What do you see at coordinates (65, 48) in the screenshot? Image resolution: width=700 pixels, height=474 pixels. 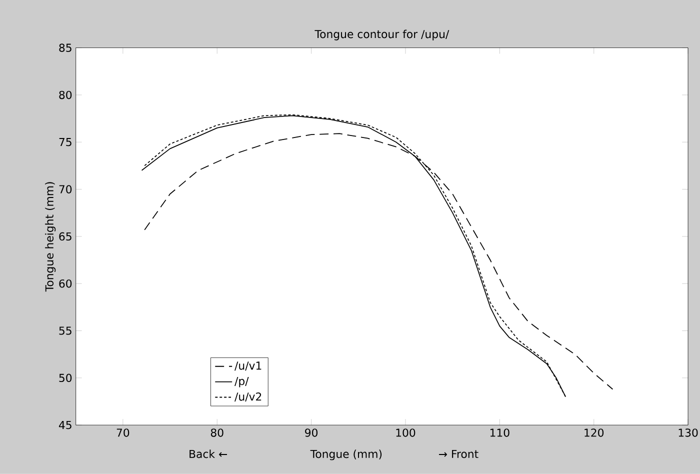 I see `y-tick-label: 85` at bounding box center [65, 48].